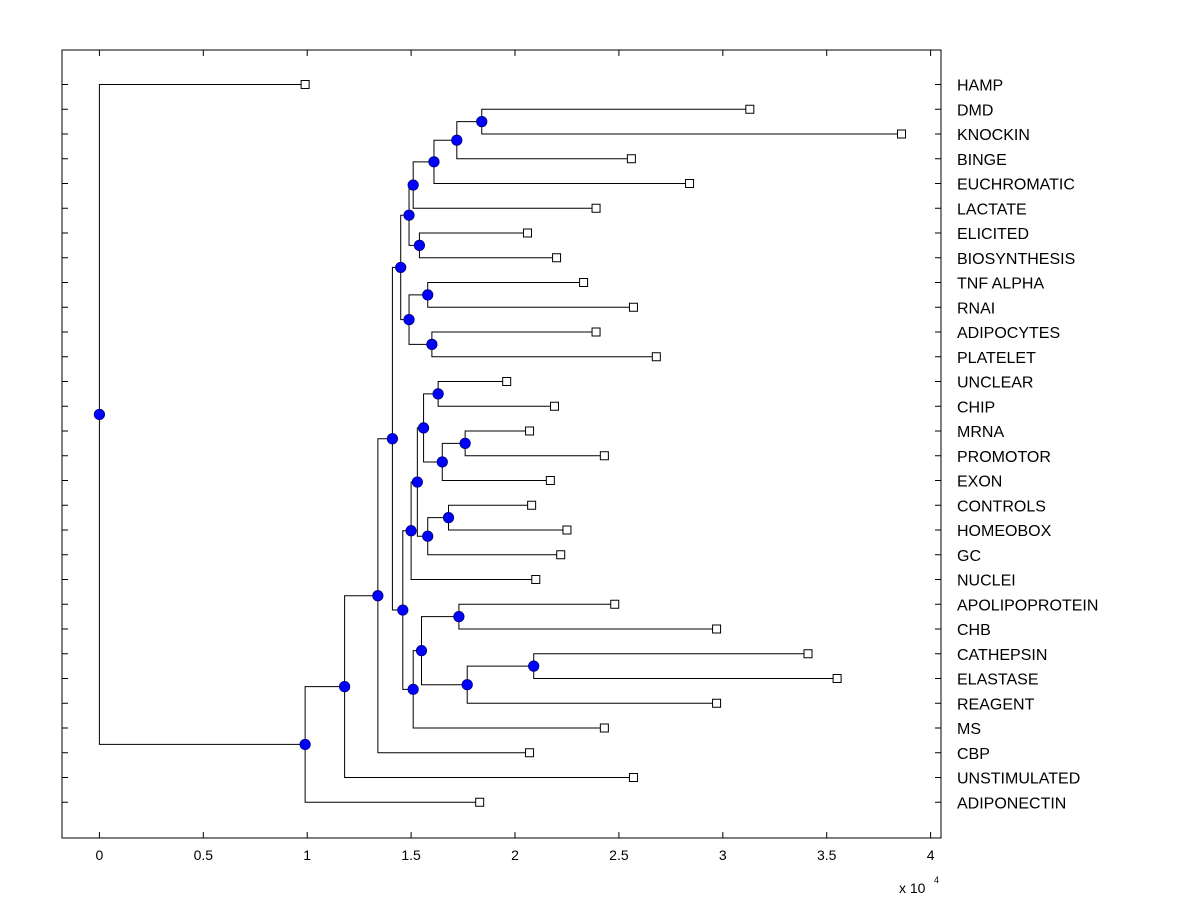 Image resolution: width=1200 pixels, height=900 pixels. Describe the element at coordinates (717, 629) in the screenshot. I see `leaf-marker-chb` at that location.